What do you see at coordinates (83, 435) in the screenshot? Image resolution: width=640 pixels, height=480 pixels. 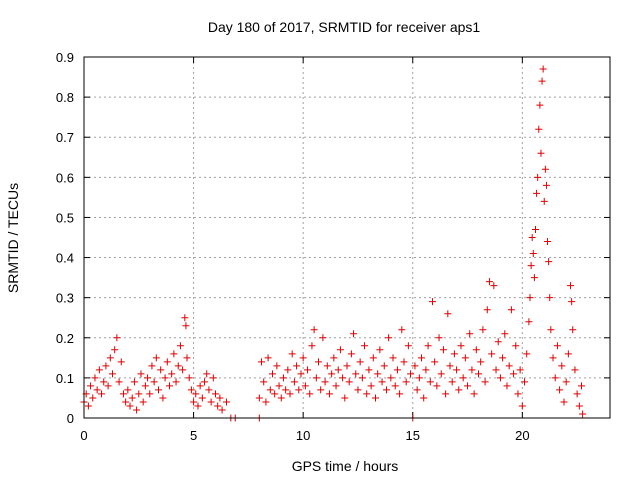 I see `x-tick-label: 0` at bounding box center [83, 435].